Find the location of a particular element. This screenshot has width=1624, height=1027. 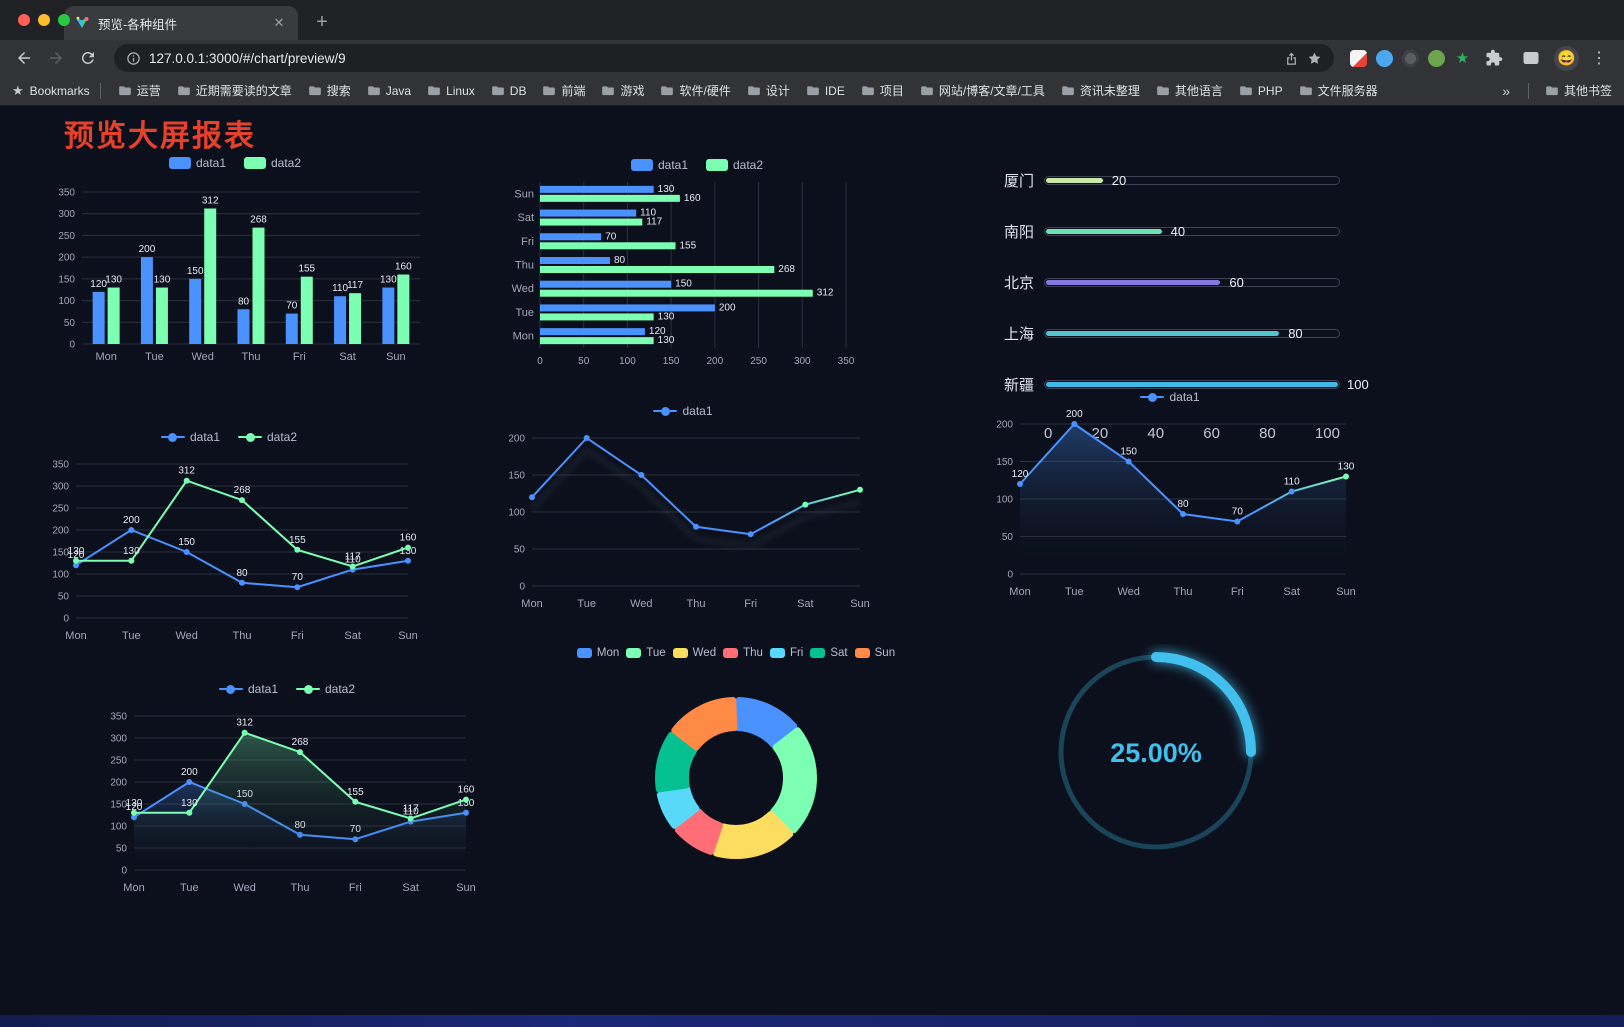

bookmark-folder: DB is located at coordinates (509, 91).